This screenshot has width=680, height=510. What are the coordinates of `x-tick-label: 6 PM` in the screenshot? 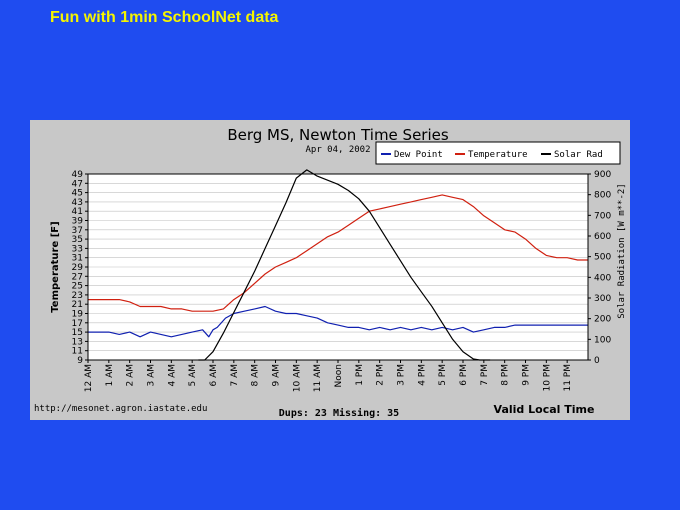 It's located at (464, 375).